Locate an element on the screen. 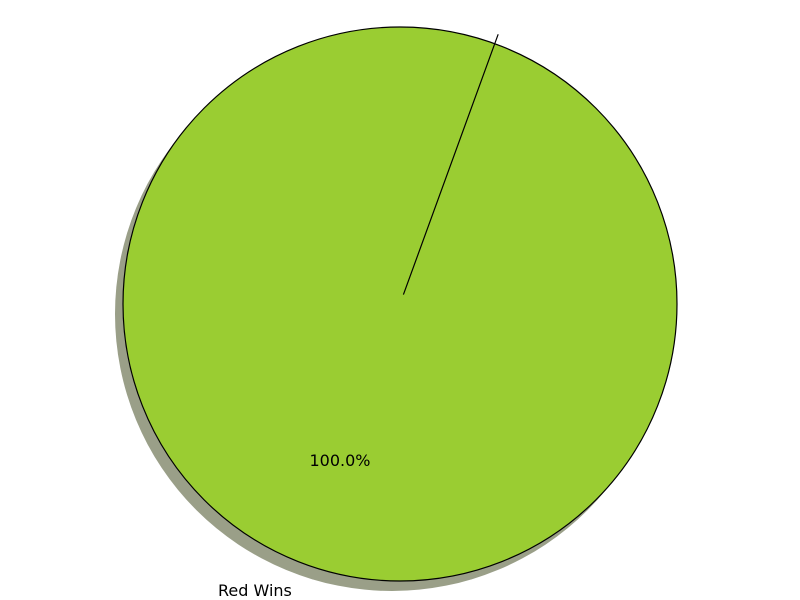 This screenshot has height=600, width=800. slice-label-red-wins: Red Wins is located at coordinates (255, 590).